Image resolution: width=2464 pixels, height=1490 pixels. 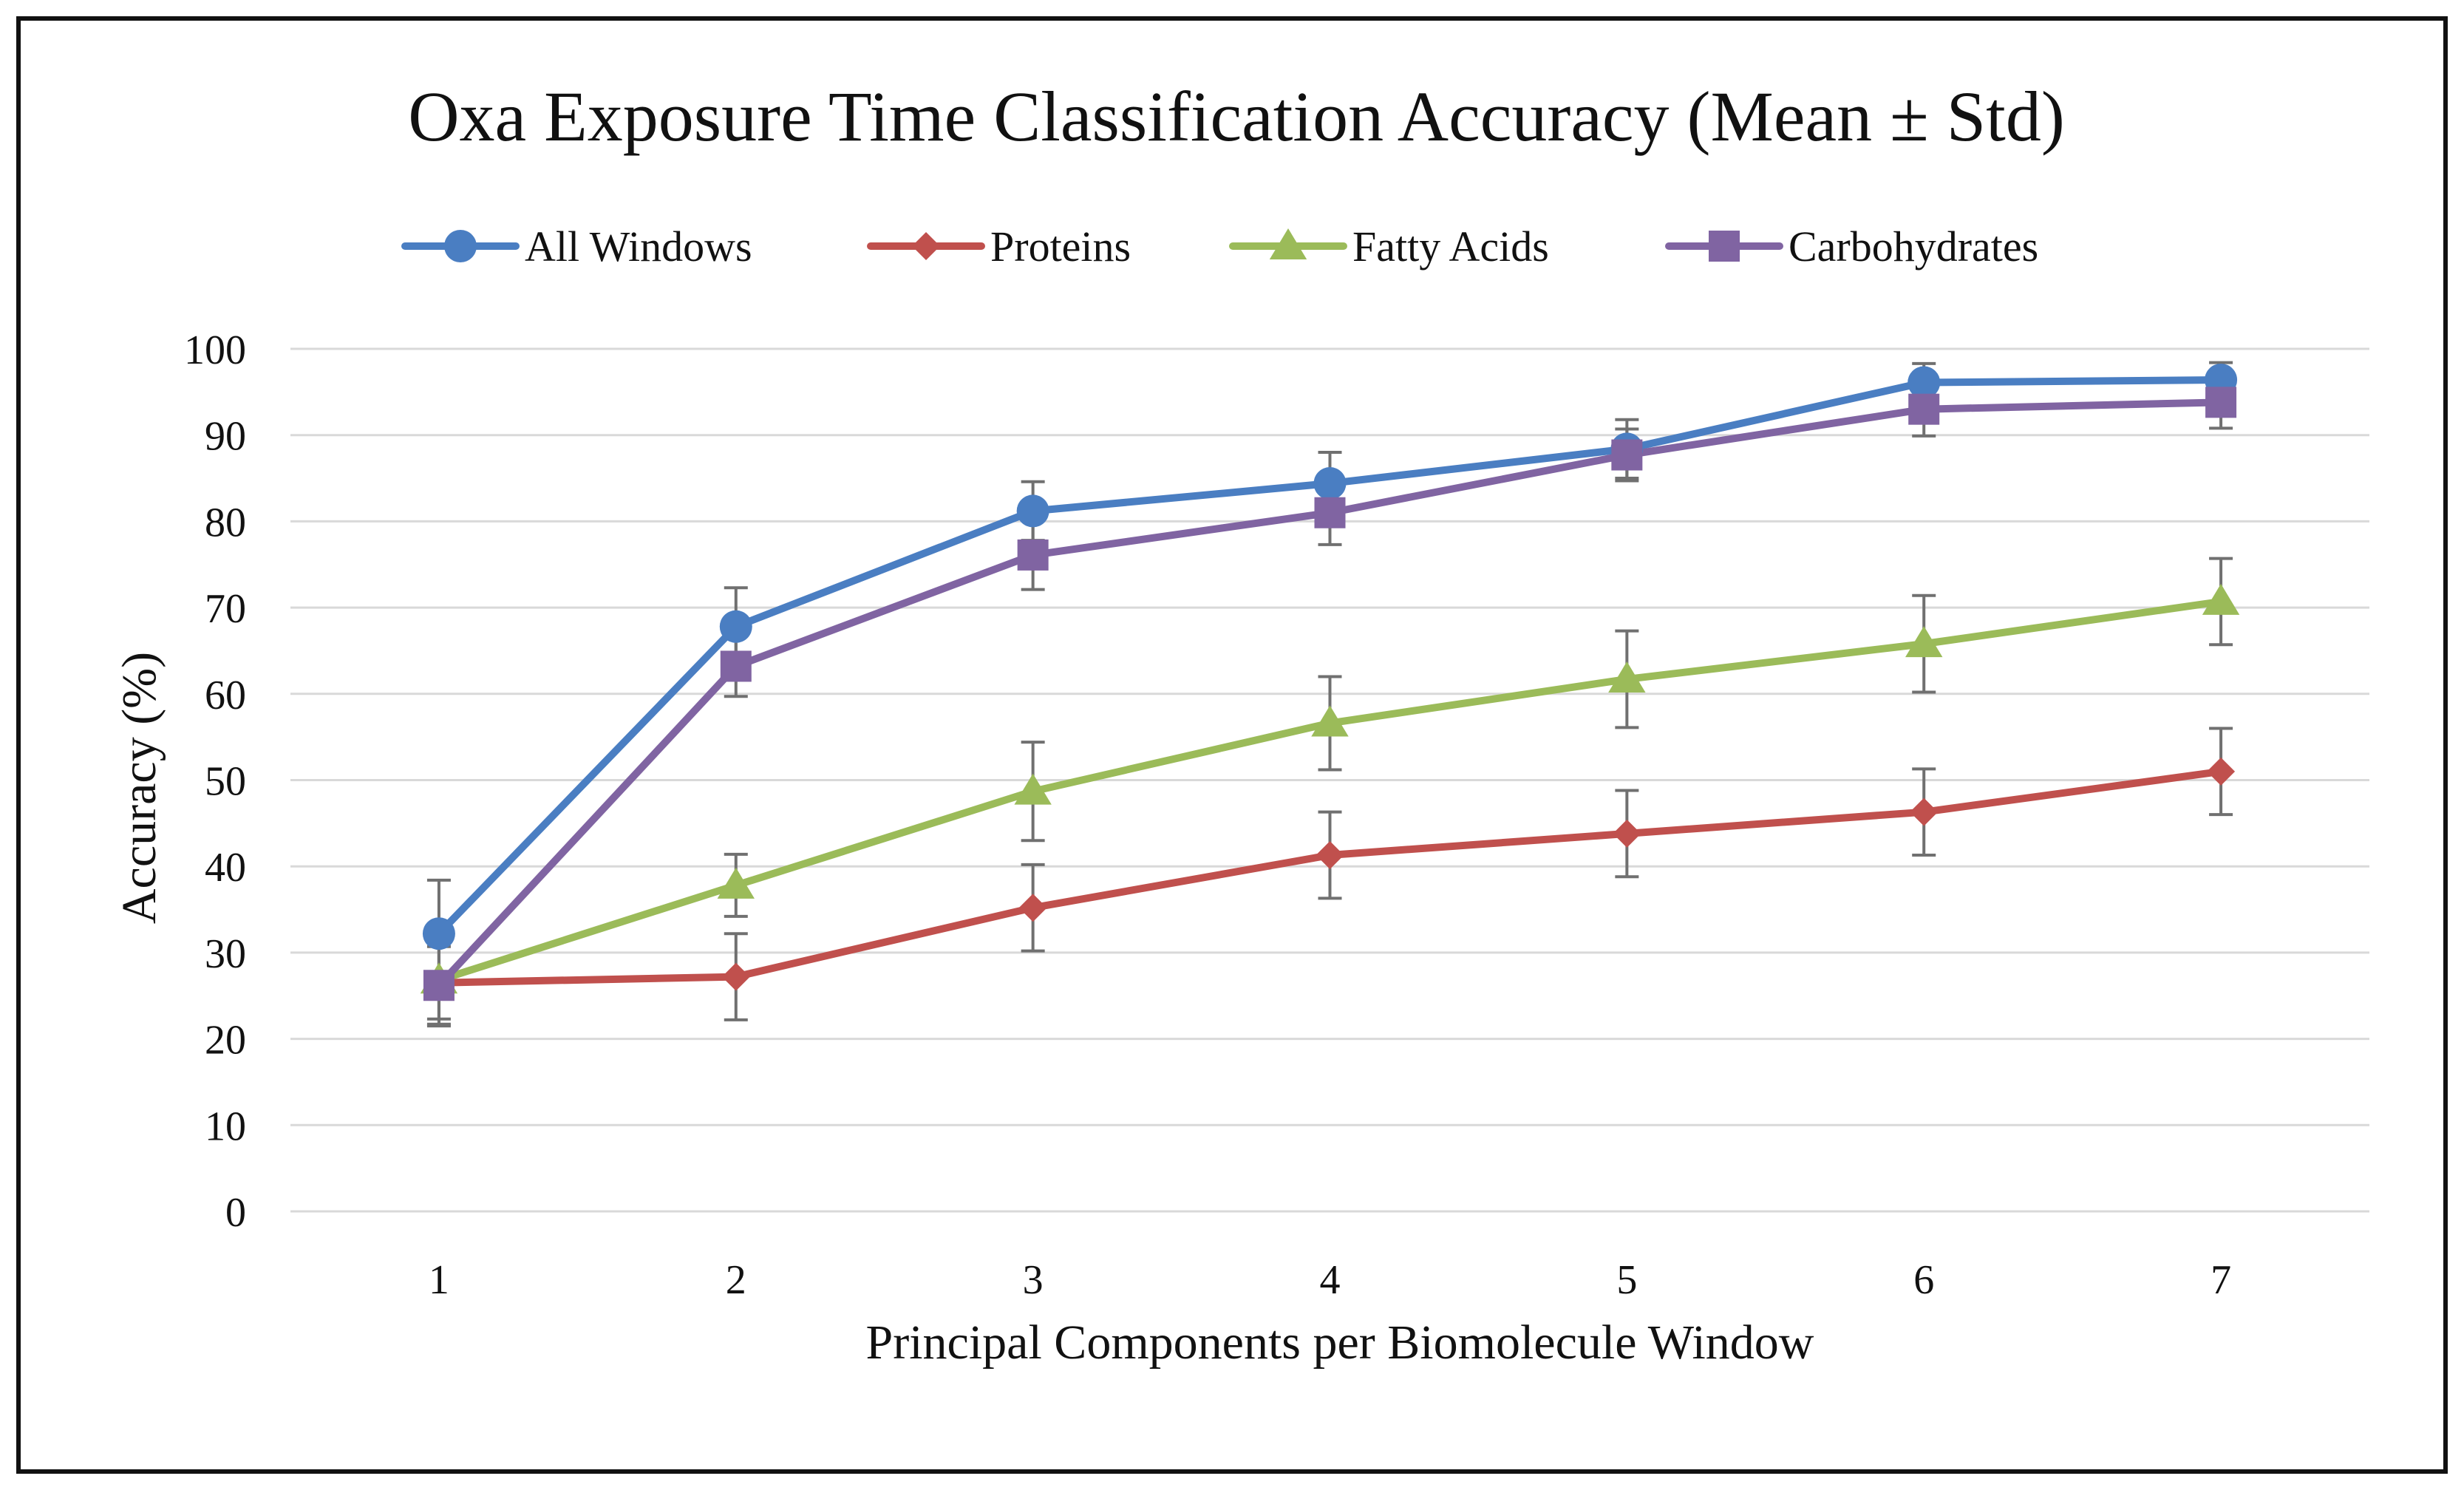 What do you see at coordinates (226, 954) in the screenshot?
I see `y-tick-label: 30` at bounding box center [226, 954].